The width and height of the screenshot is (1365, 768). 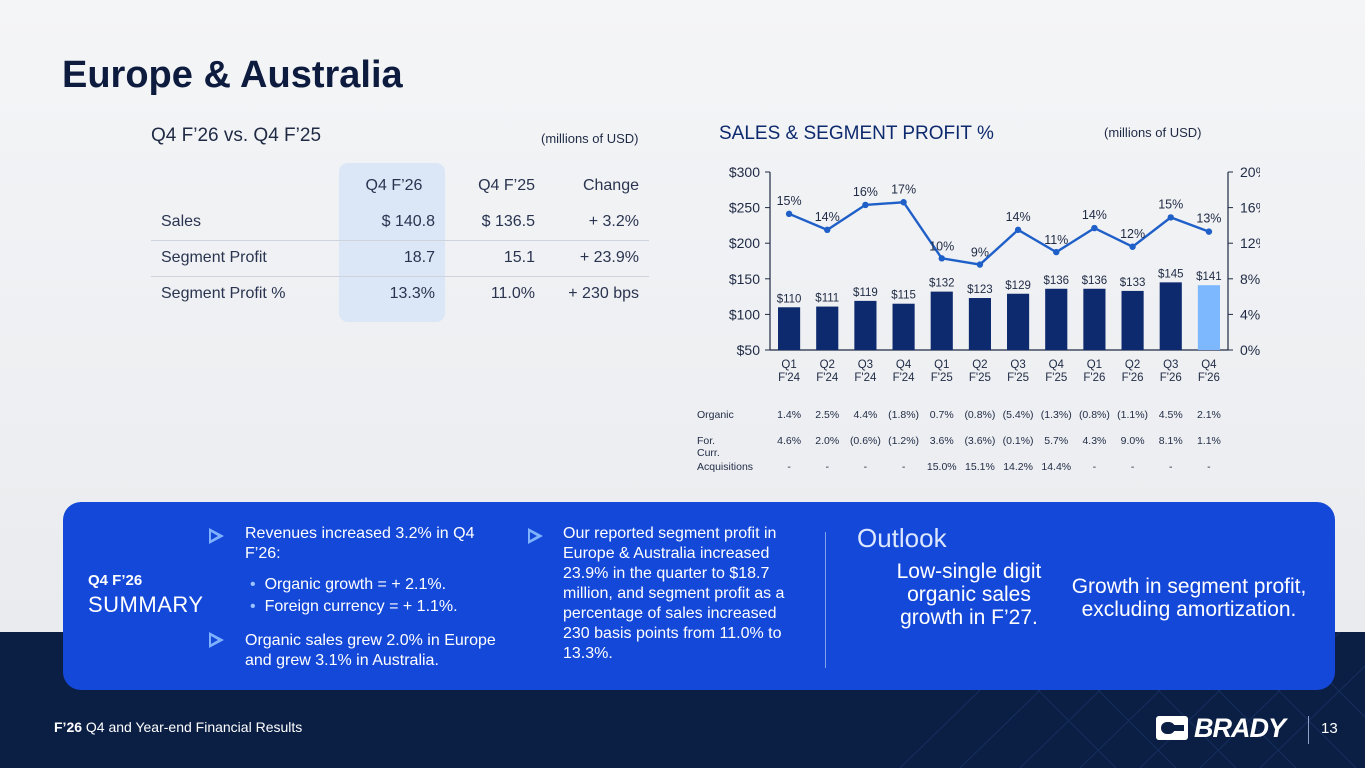 What do you see at coordinates (1056, 240) in the screenshot?
I see `segment-profit-label: 11%` at bounding box center [1056, 240].